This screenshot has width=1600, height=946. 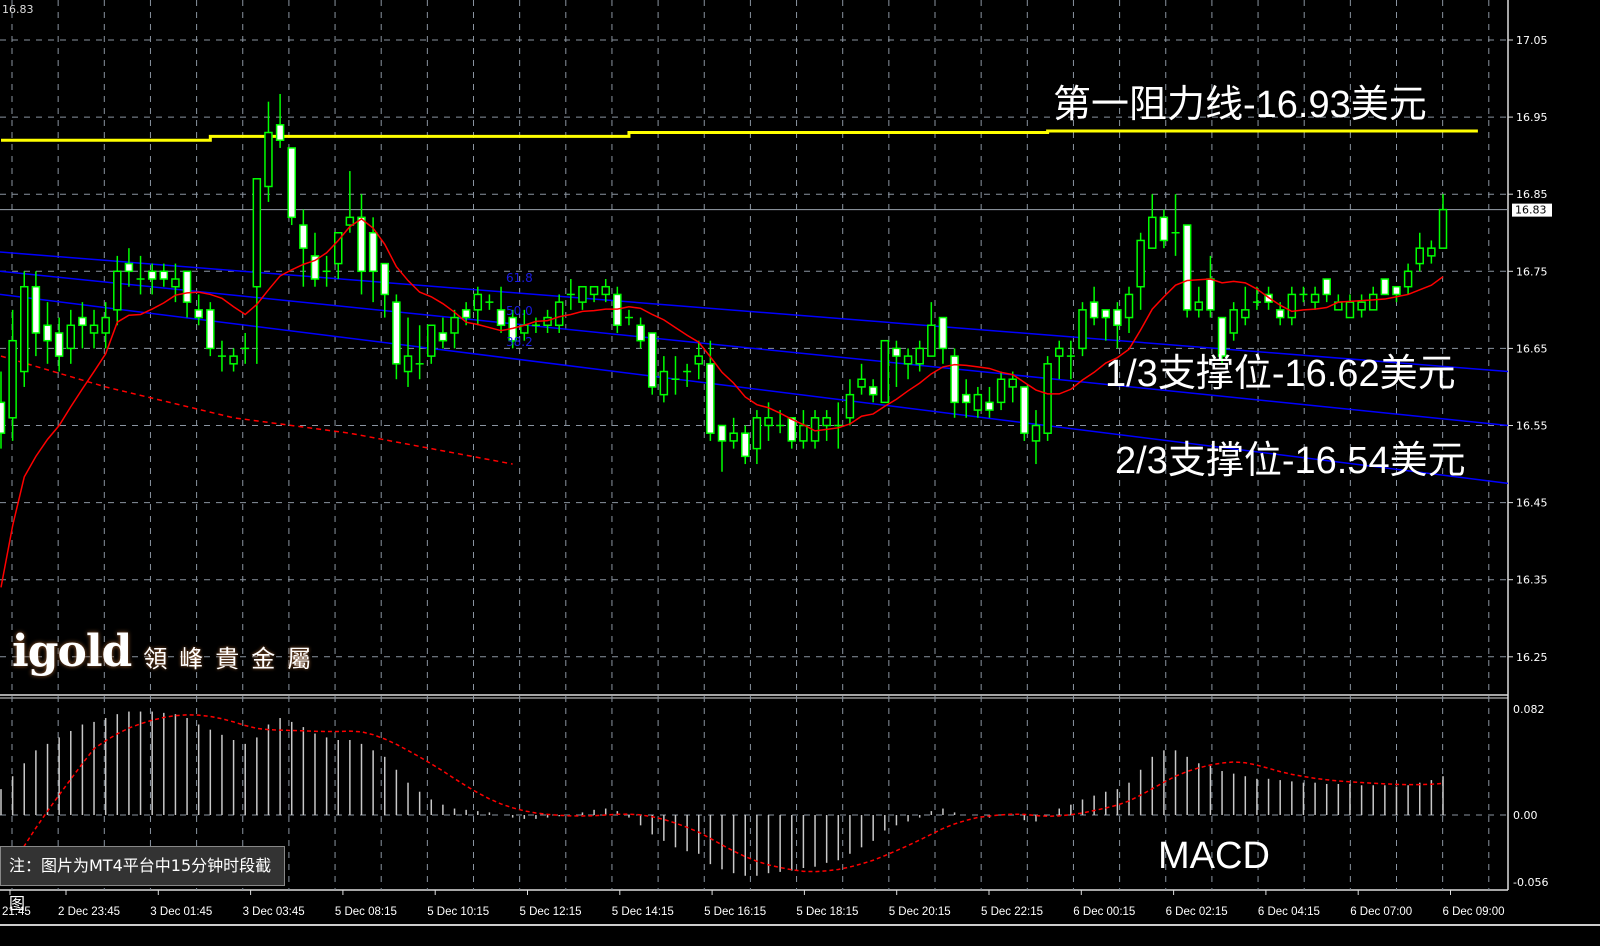 What do you see at coordinates (735, 912) in the screenshot?
I see `time-tick-label: 5 Dec 16:15` at bounding box center [735, 912].